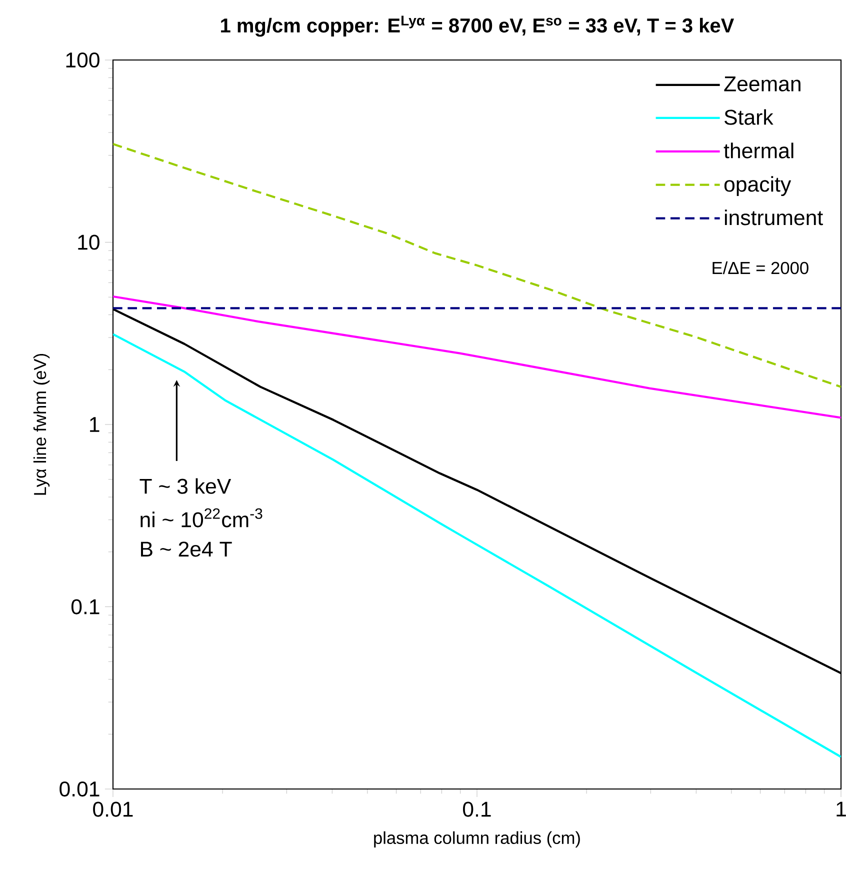  Describe the element at coordinates (201, 518) in the screenshot. I see `annotation: ni ~ 10$^{22}$cm$^{-3}$` at that location.